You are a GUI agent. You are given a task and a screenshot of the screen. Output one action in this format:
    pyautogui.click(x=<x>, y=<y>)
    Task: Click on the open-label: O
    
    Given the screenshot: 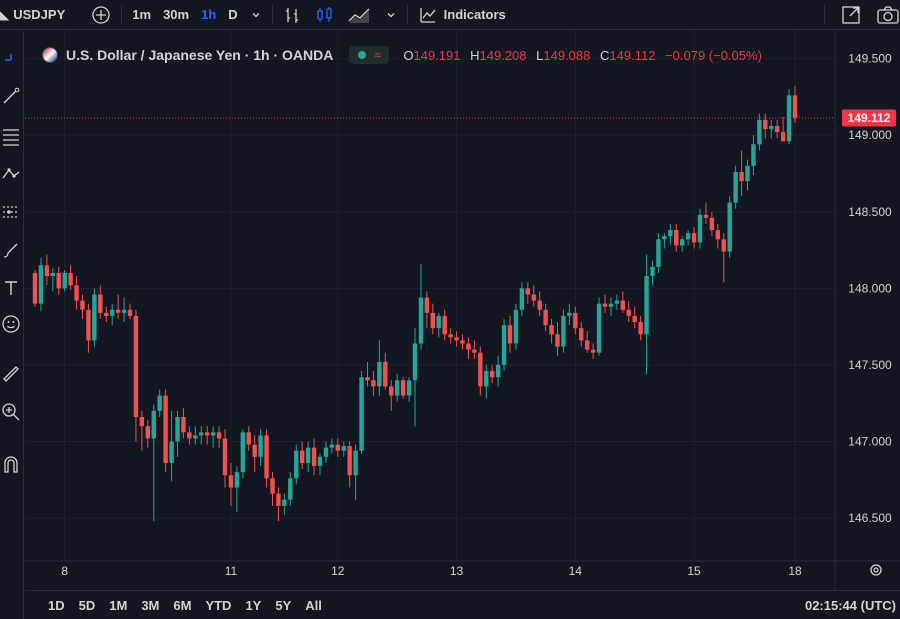 What is the action you would take?
    pyautogui.click(x=408, y=55)
    